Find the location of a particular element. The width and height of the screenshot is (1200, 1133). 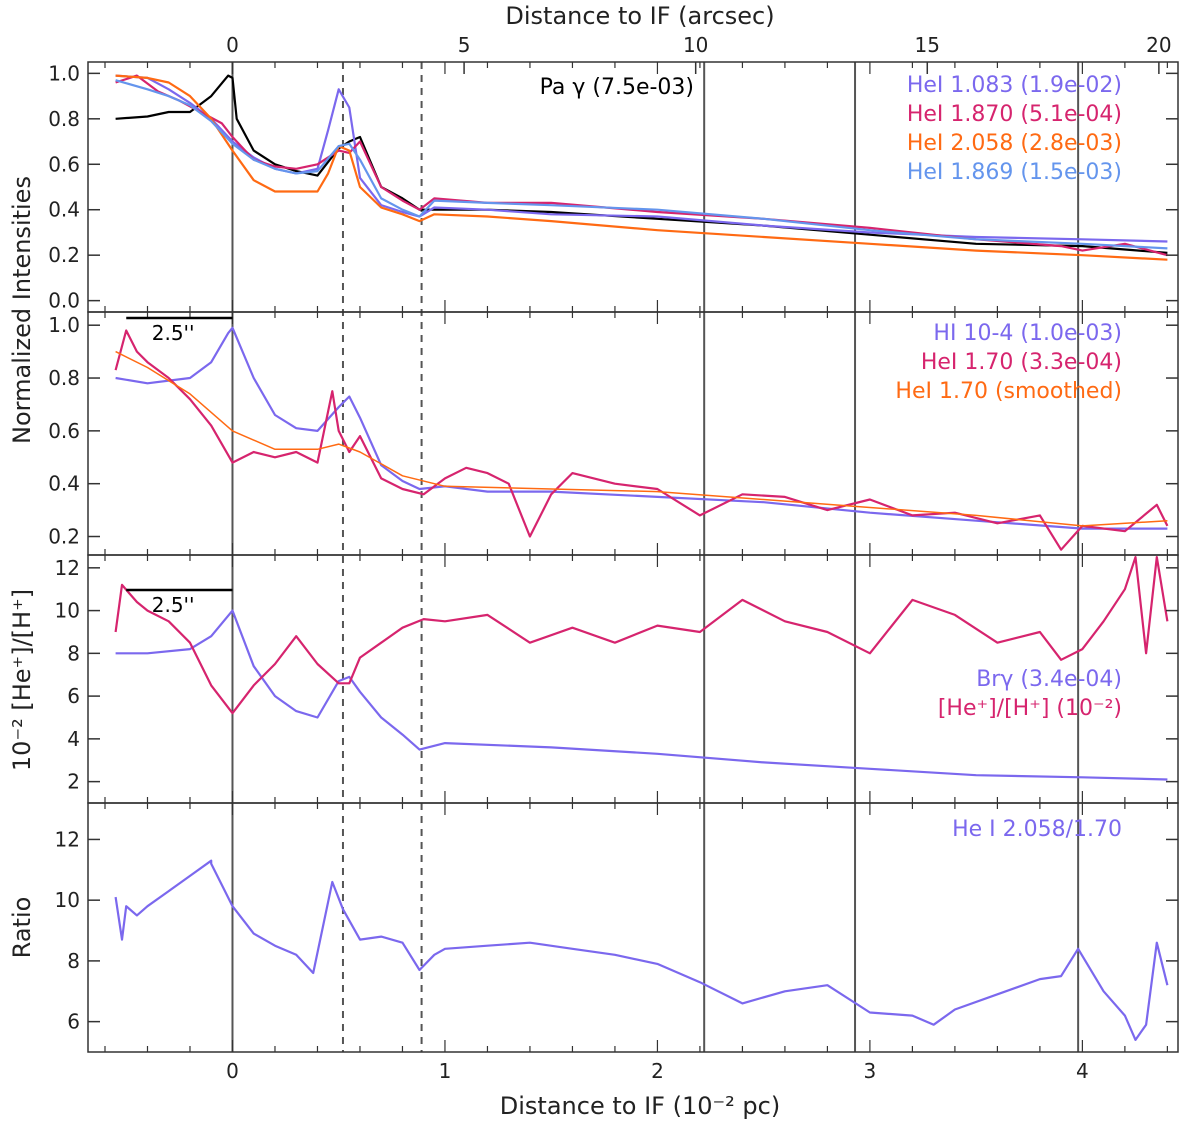

legend-entry-1-2: HeI 1.870 (5.1e-04) is located at coordinates (1014, 114).